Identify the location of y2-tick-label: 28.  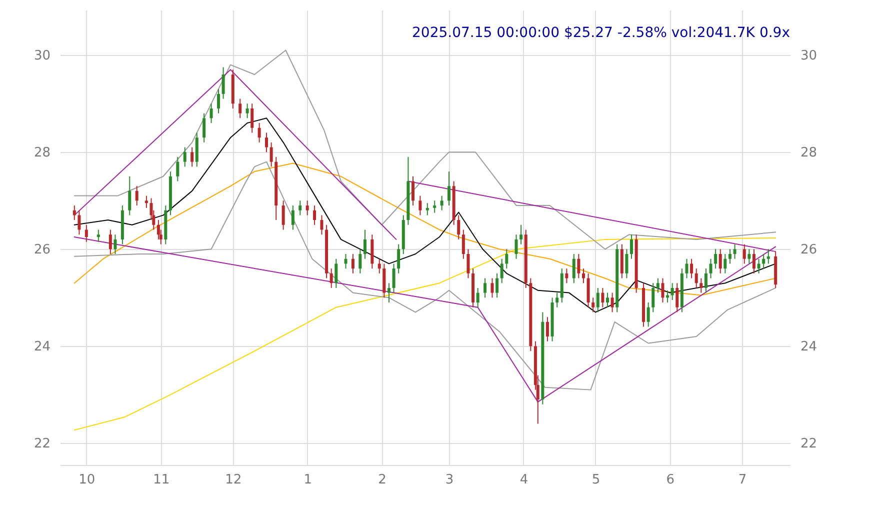
(809, 153).